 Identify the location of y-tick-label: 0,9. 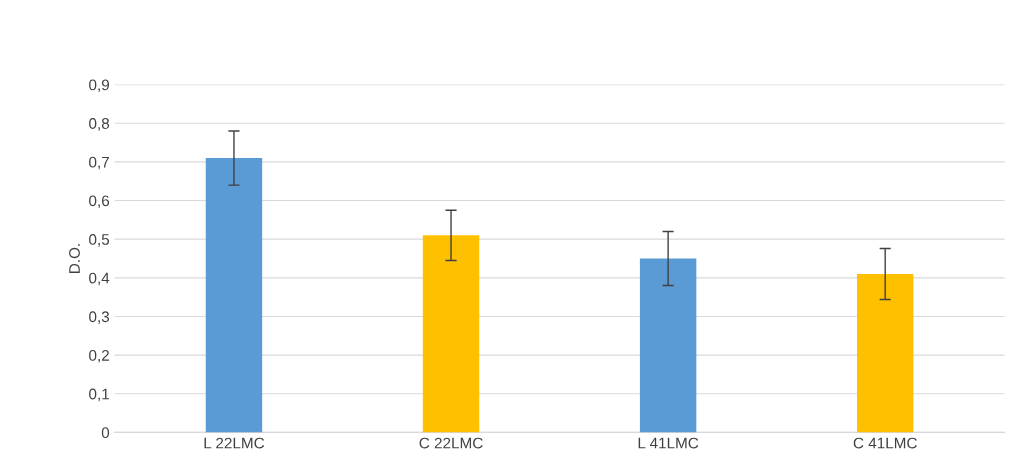
(99, 86).